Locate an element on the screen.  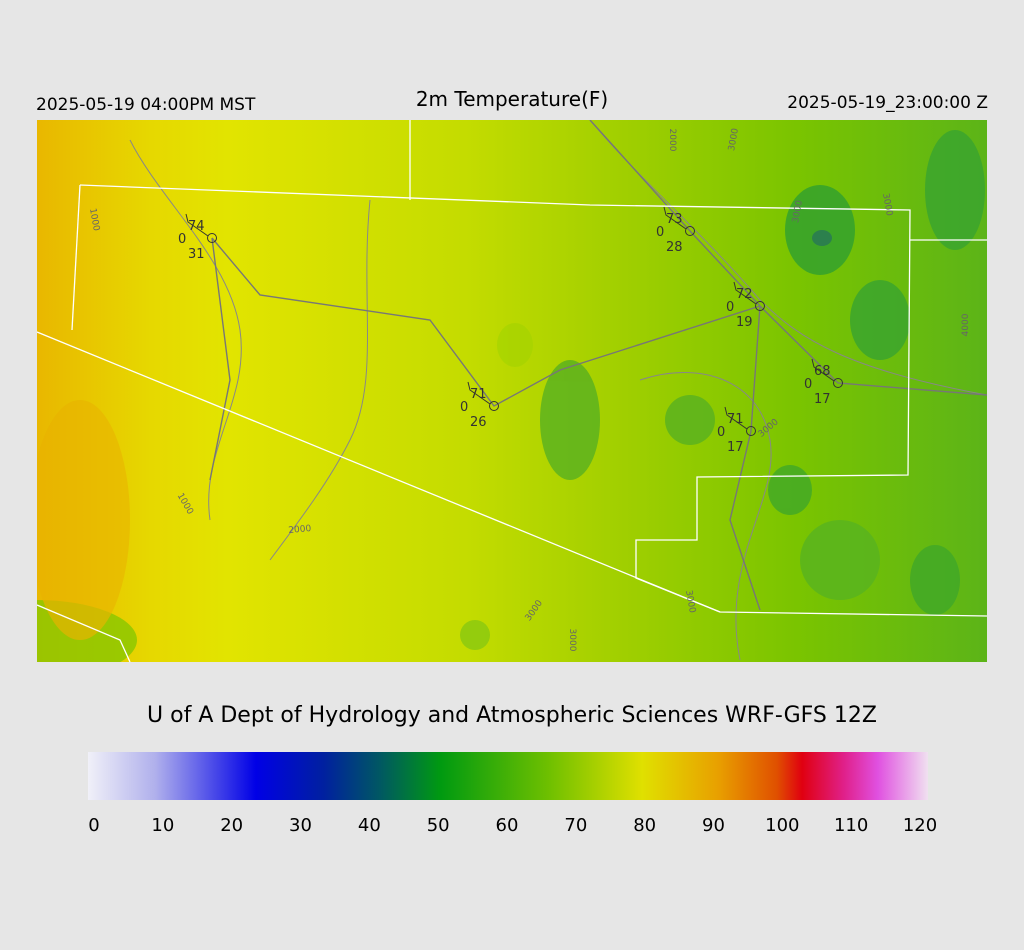
colorbar-ticks: 0 10 20 30 40 50 60 70 80 90 100 110 120 is located at coordinates (512, 825).